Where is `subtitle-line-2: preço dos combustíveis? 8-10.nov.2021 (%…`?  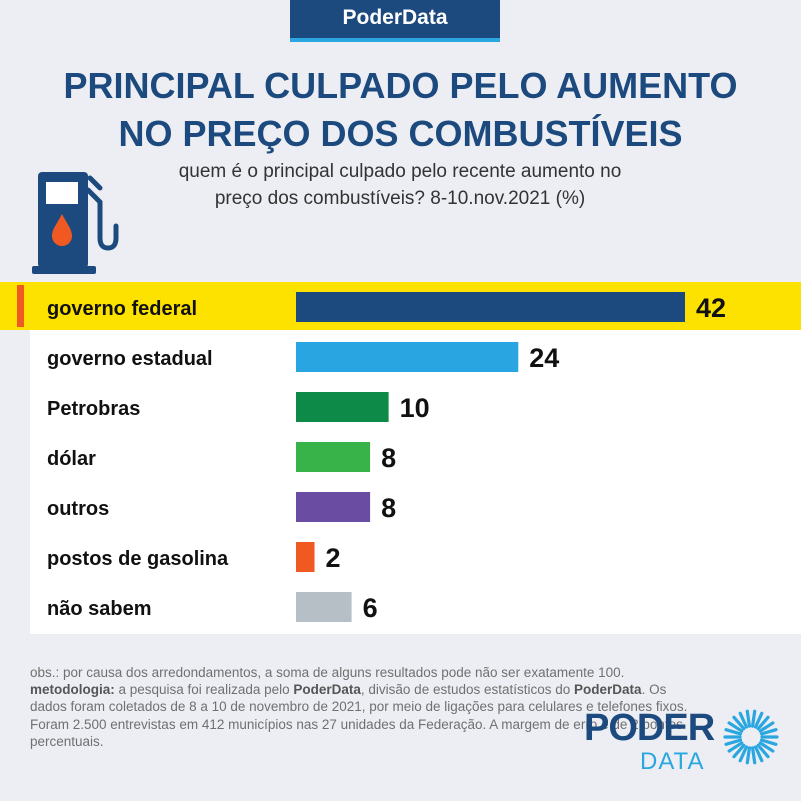 subtitle-line-2: preço dos combustíveis? 8-10.nov.2021 (%… is located at coordinates (400, 198).